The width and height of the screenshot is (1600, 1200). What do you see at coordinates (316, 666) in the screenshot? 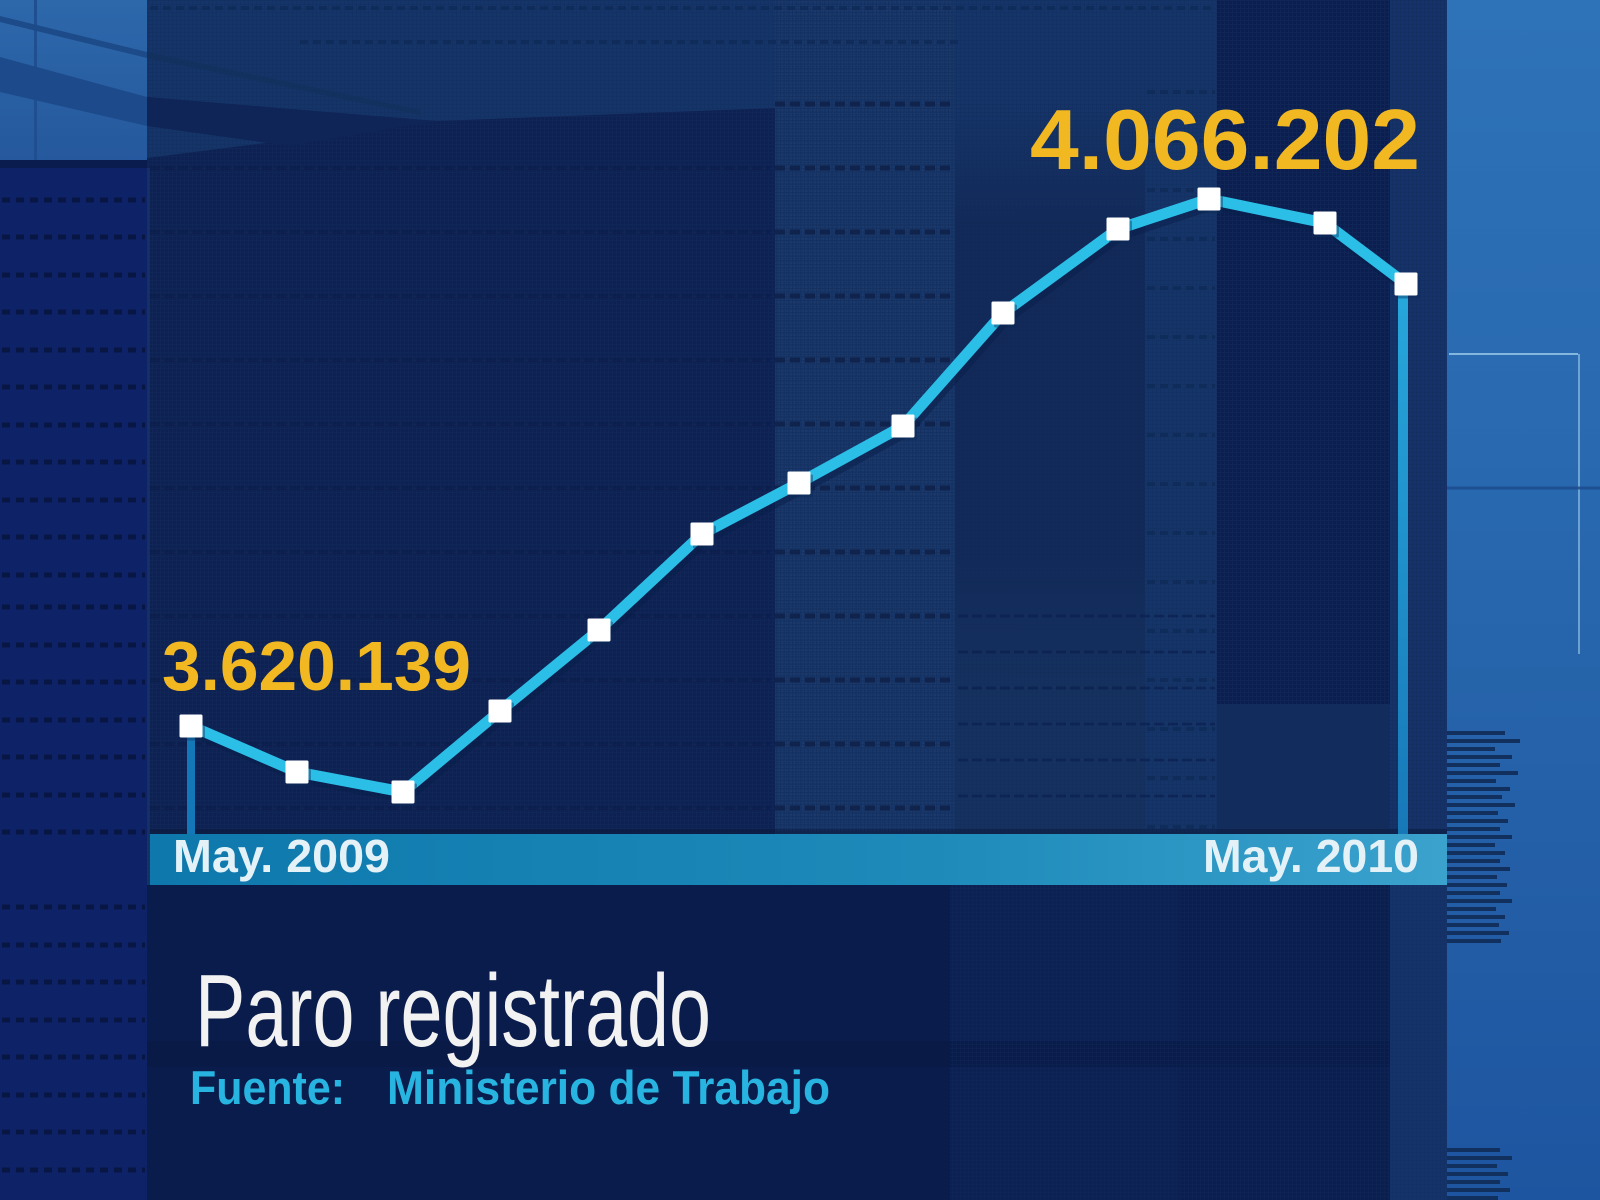
I see `svg-text: 3.620.139` at bounding box center [316, 666].